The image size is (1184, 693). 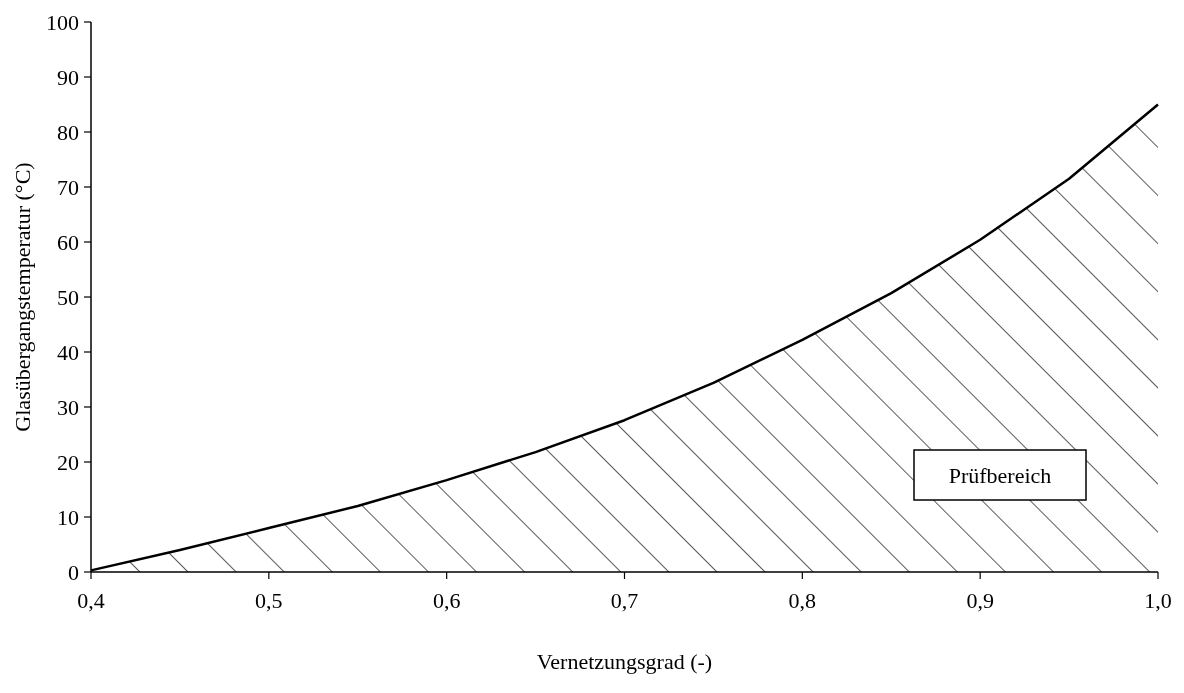 I want to click on x-tick-label: 1,0, so click(x=1158, y=600).